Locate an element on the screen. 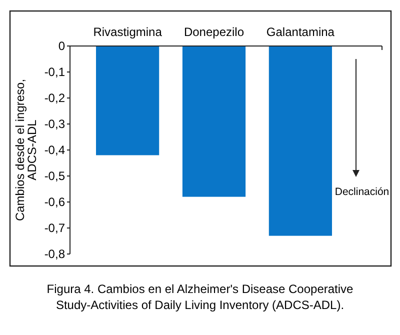 This screenshot has width=400, height=335. y-tick-label: -0,2 is located at coordinates (55, 98).